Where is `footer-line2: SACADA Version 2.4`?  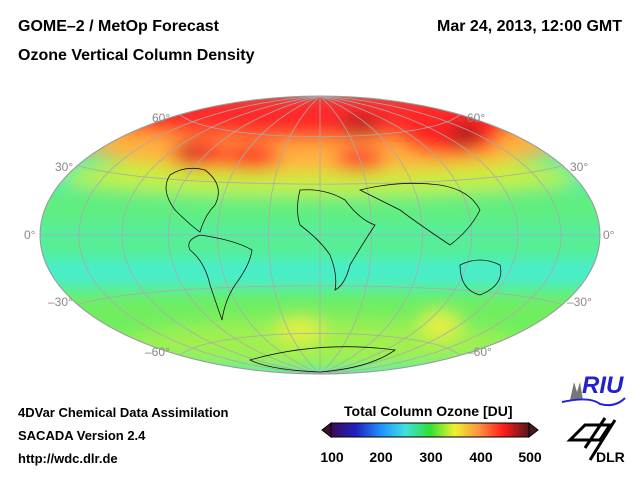 footer-line2: SACADA Version 2.4 is located at coordinates (82, 435).